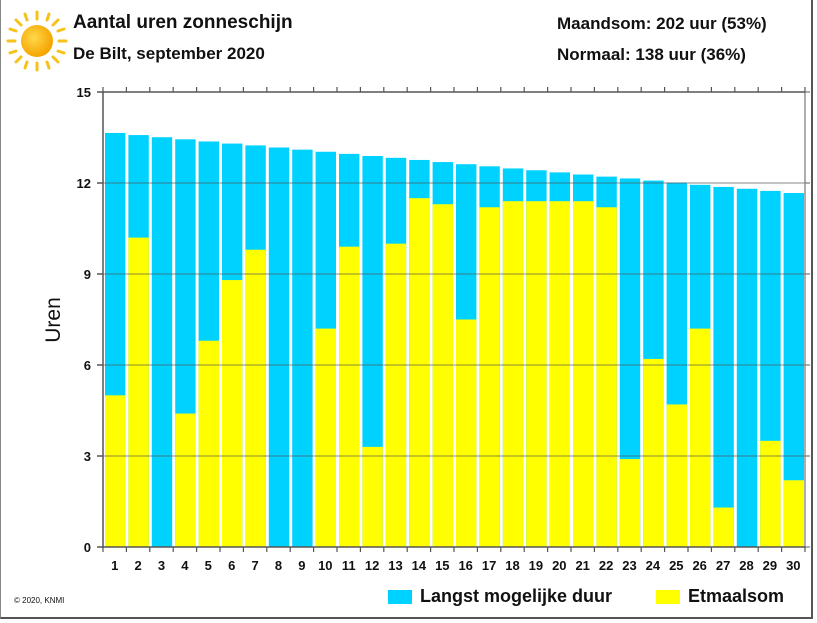 The width and height of the screenshot is (817, 623). Describe the element at coordinates (395, 565) in the screenshot. I see `x-tick-label: 13` at that location.